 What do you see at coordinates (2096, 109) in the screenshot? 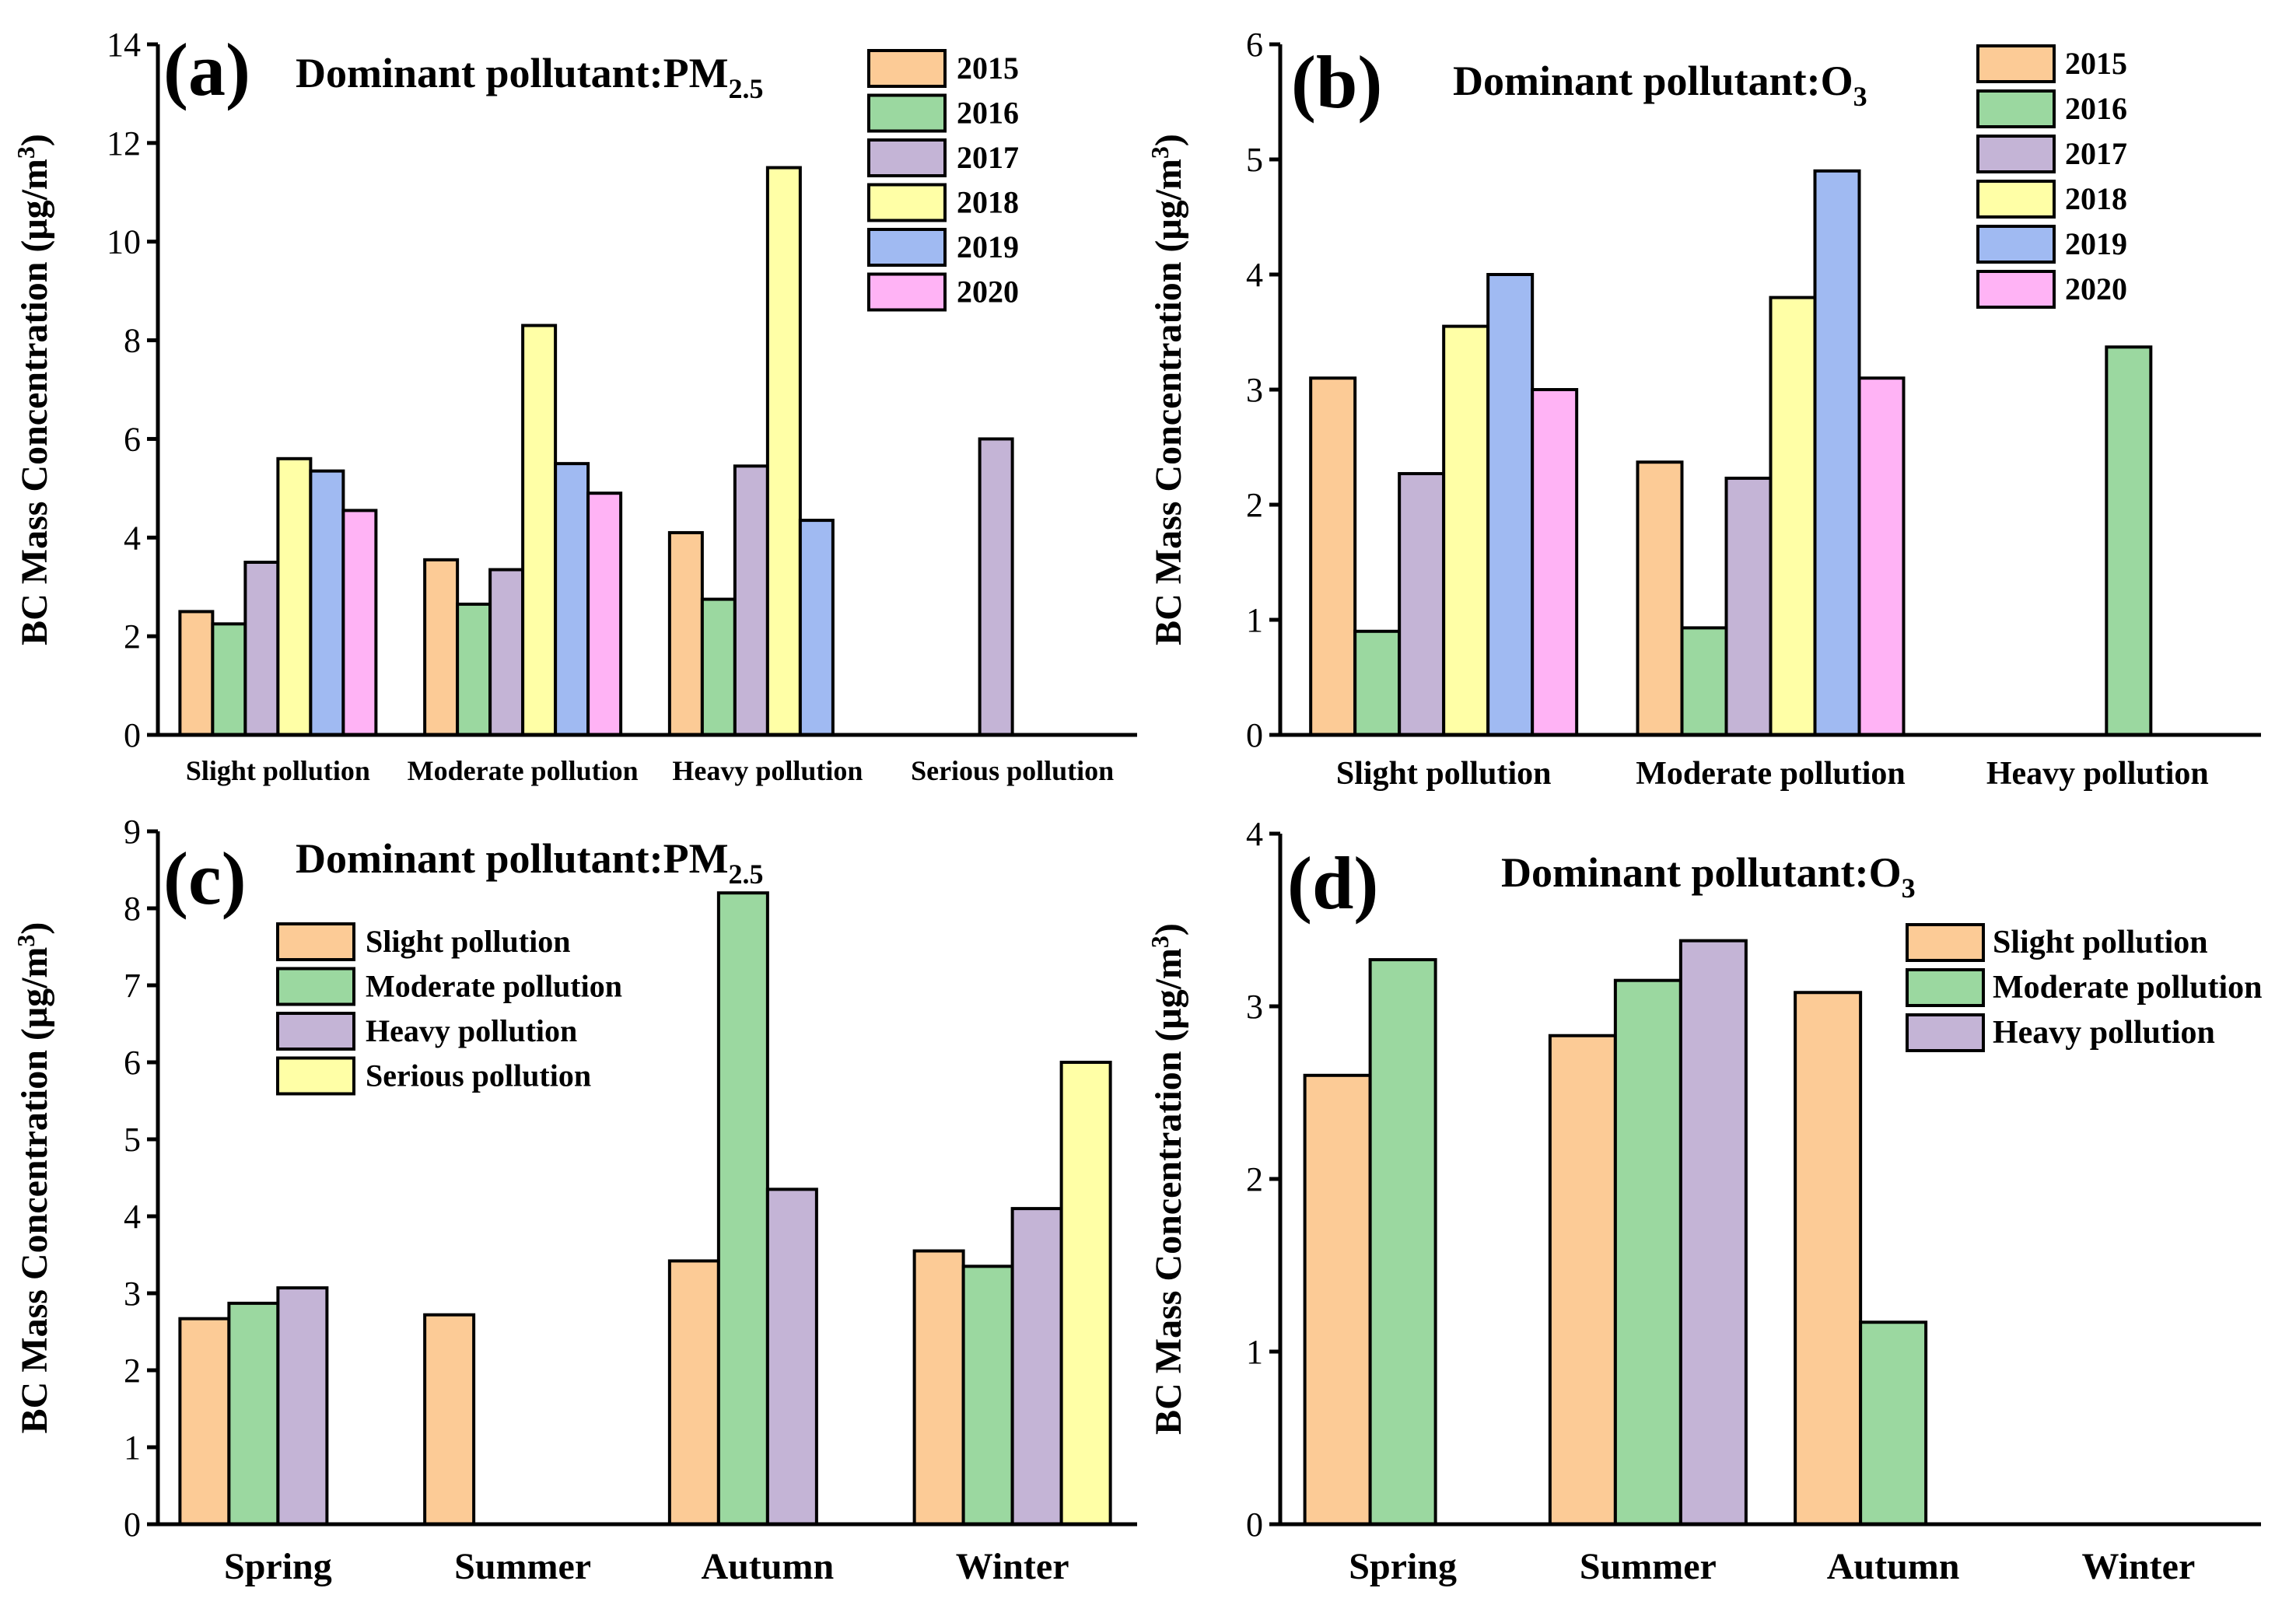
I see `legend-label: 2016` at bounding box center [2096, 109].